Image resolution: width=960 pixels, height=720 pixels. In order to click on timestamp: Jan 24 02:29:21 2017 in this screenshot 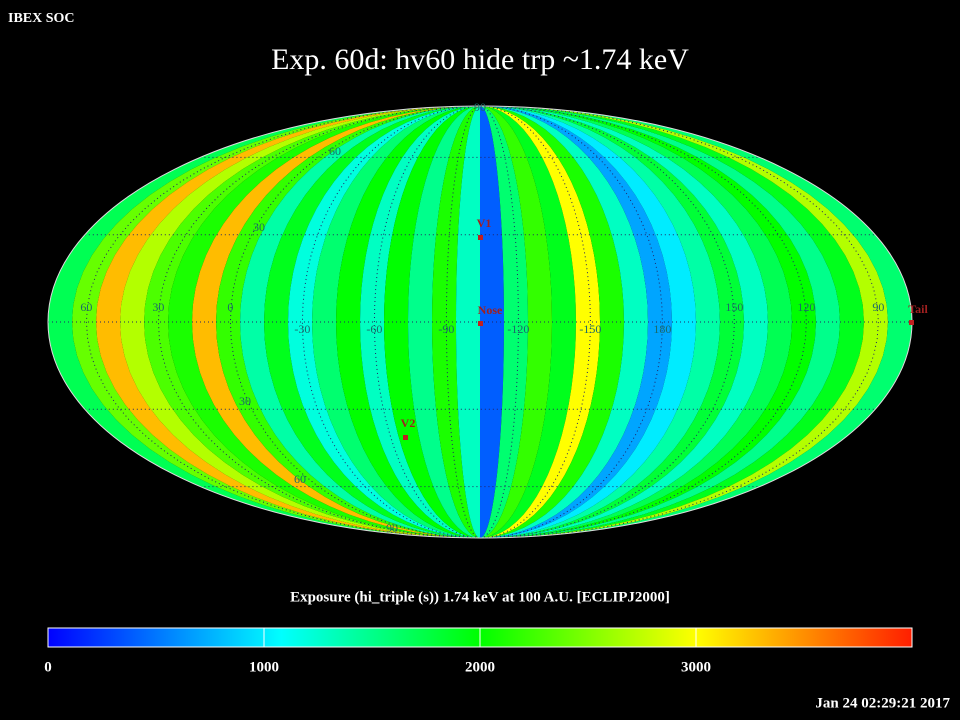, I will do `click(882, 703)`.